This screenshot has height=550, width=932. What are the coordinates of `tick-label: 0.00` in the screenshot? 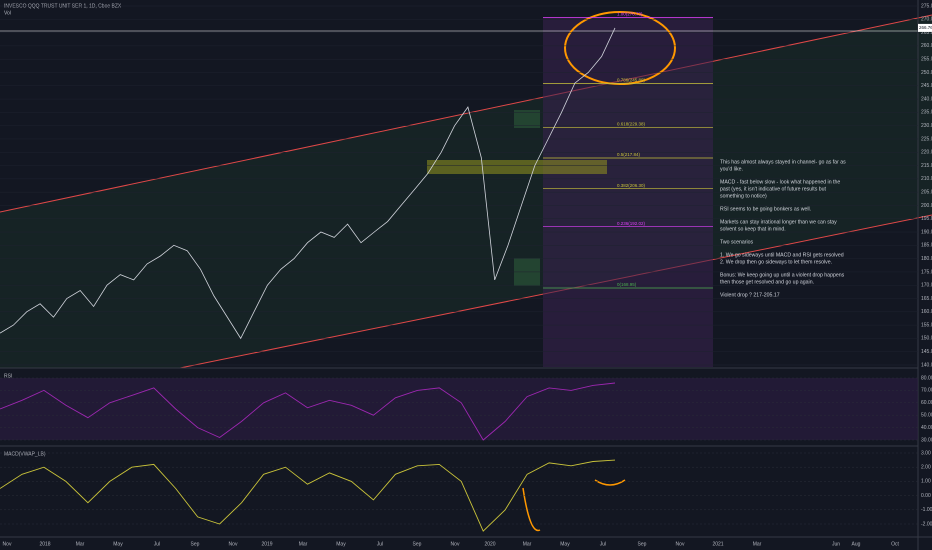 It's located at (926, 496).